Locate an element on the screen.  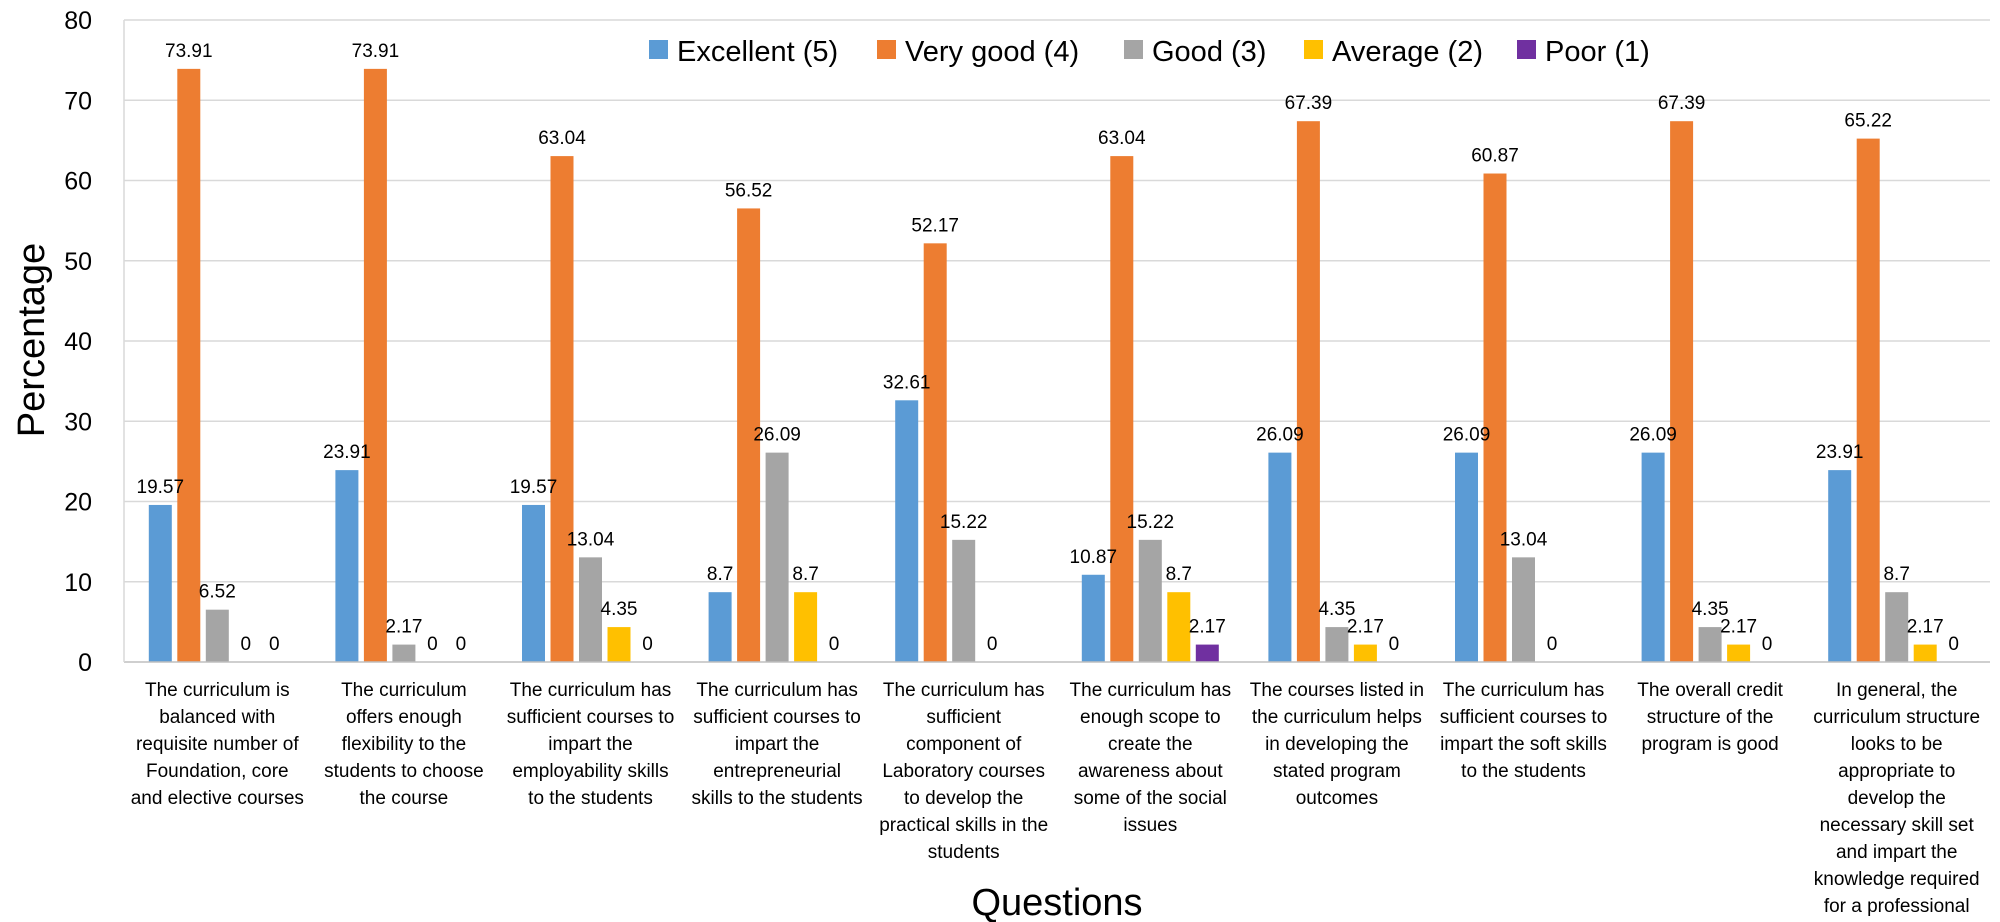
y-tick-label: 60 is located at coordinates (78, 182).